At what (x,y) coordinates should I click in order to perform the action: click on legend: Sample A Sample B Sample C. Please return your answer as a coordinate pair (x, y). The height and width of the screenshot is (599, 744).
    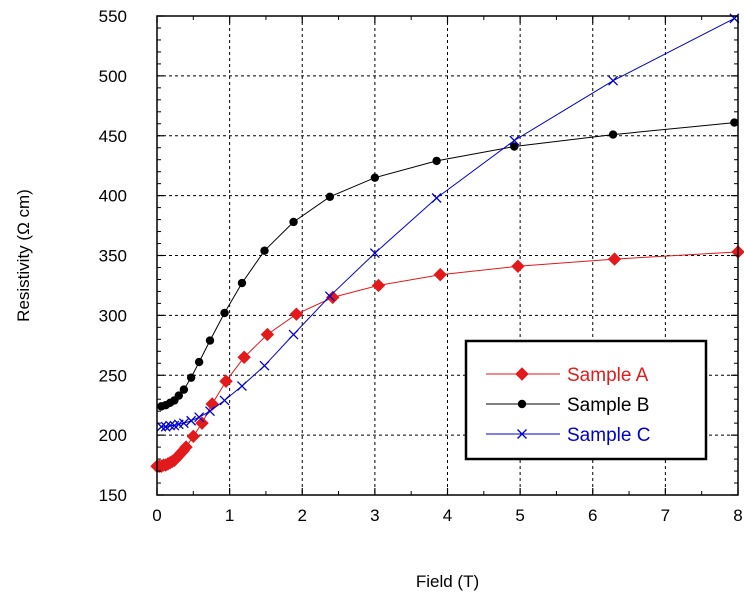
    Looking at the image, I should click on (586, 400).